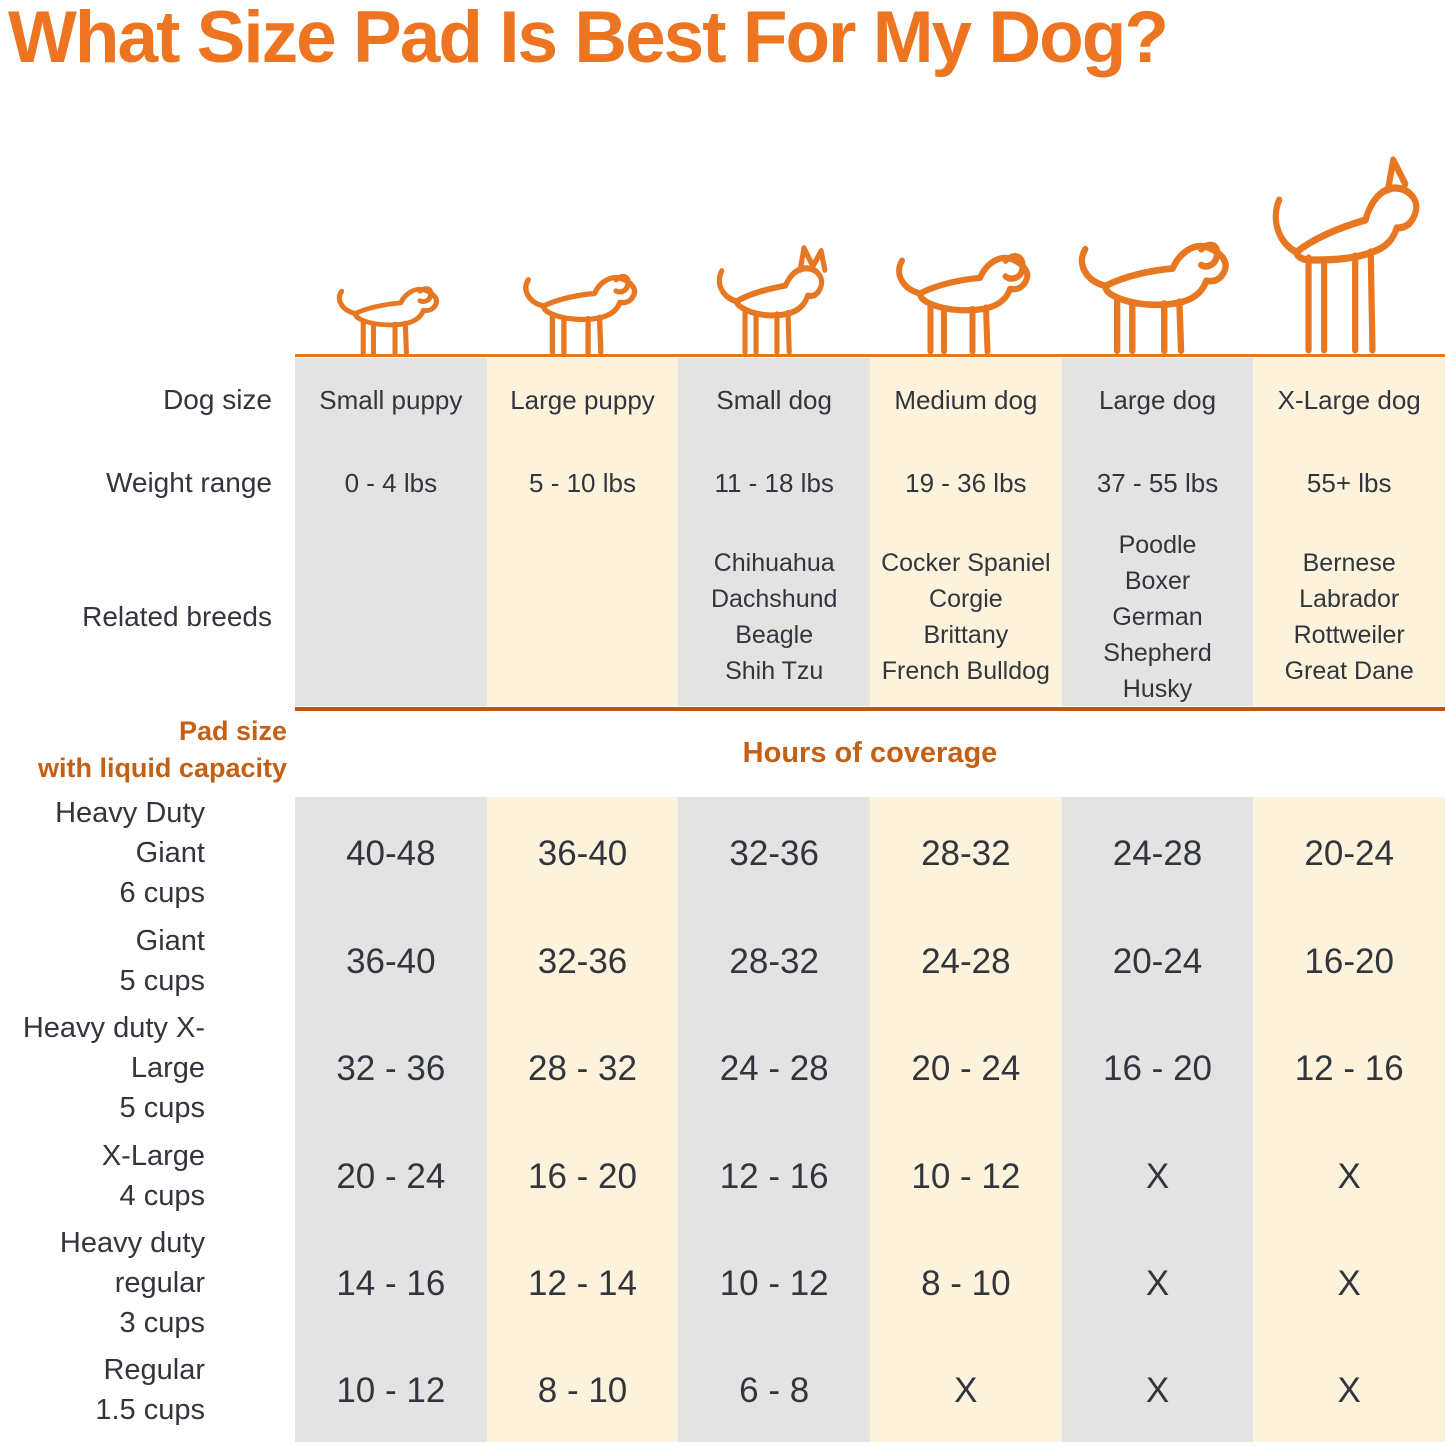  I want to click on pad-row-label: Heavy Duty Giant 6 cups, so click(130, 853).